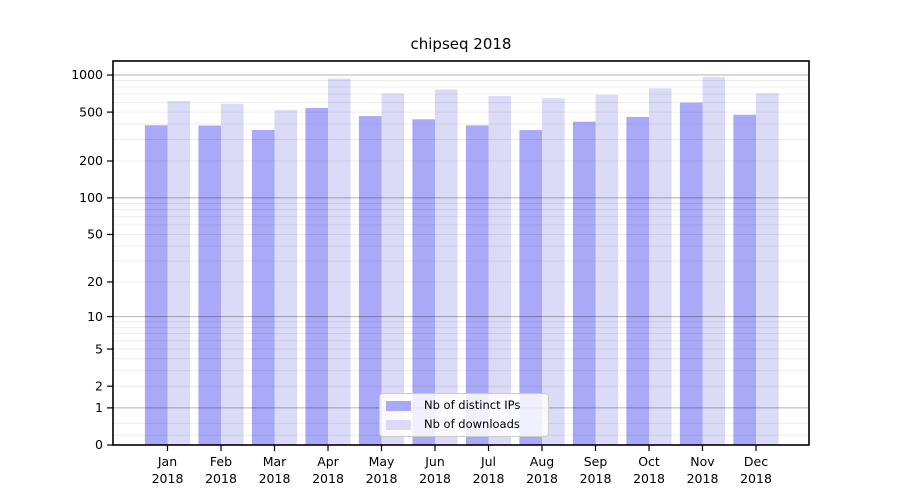 The width and height of the screenshot is (900, 500). I want to click on bar-distinct-ips-apr, so click(316, 276).